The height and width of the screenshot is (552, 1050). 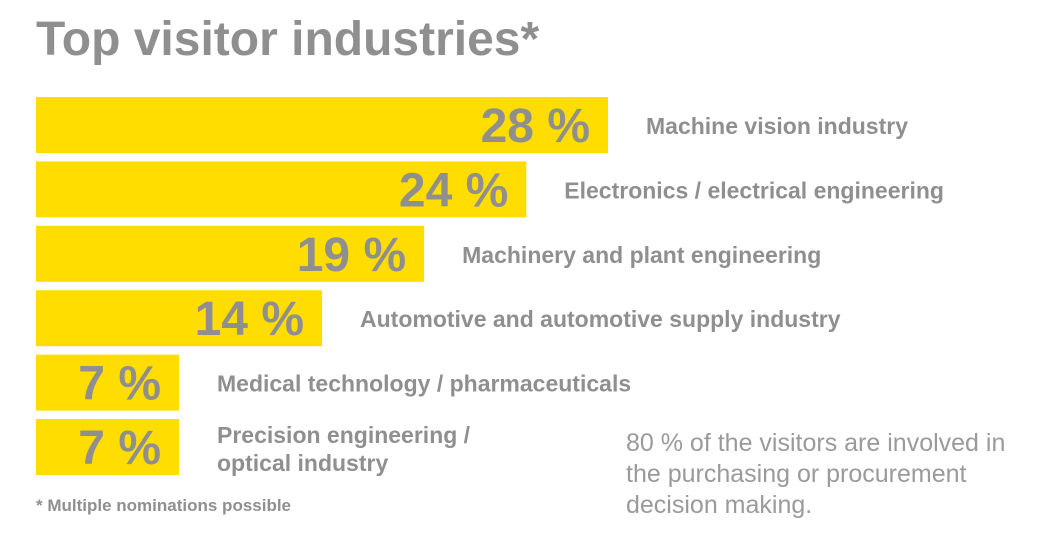 I want to click on value-label-5: 7 %, so click(x=119, y=448).